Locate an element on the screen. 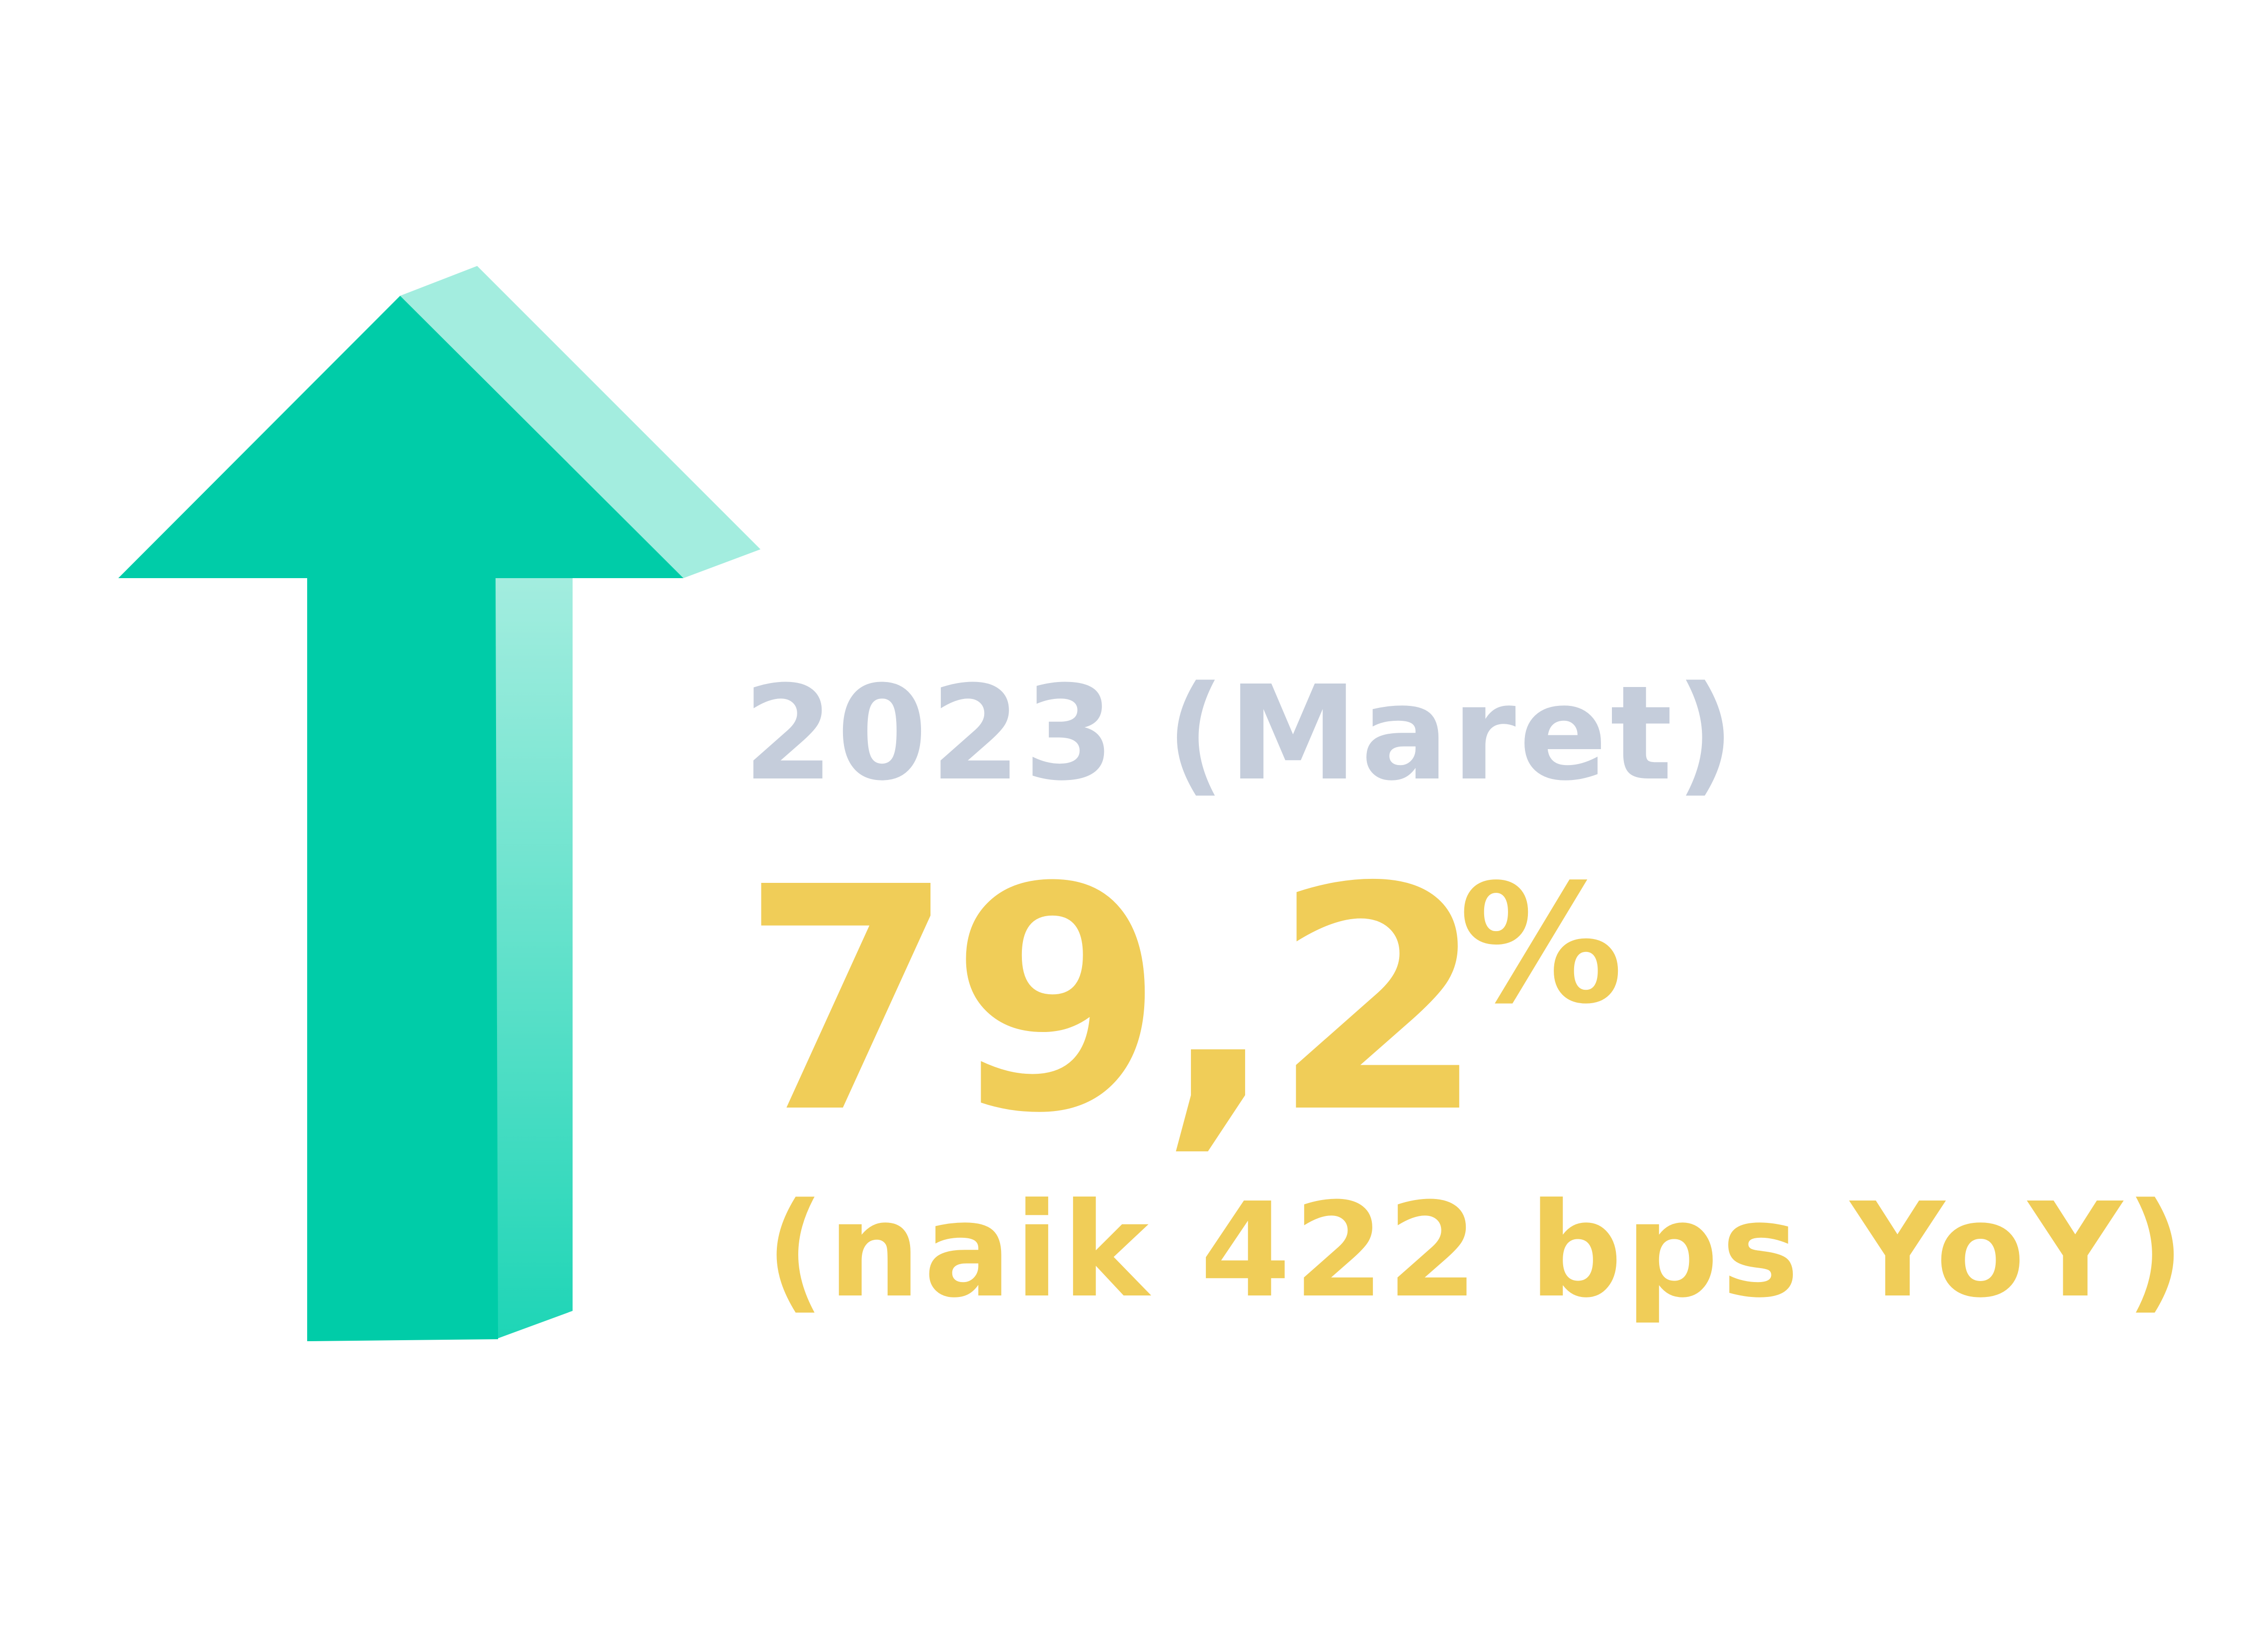 Image resolution: width=2268 pixels, height=1633 pixels. period-label: 2023 (Maret) is located at coordinates (1240, 733).